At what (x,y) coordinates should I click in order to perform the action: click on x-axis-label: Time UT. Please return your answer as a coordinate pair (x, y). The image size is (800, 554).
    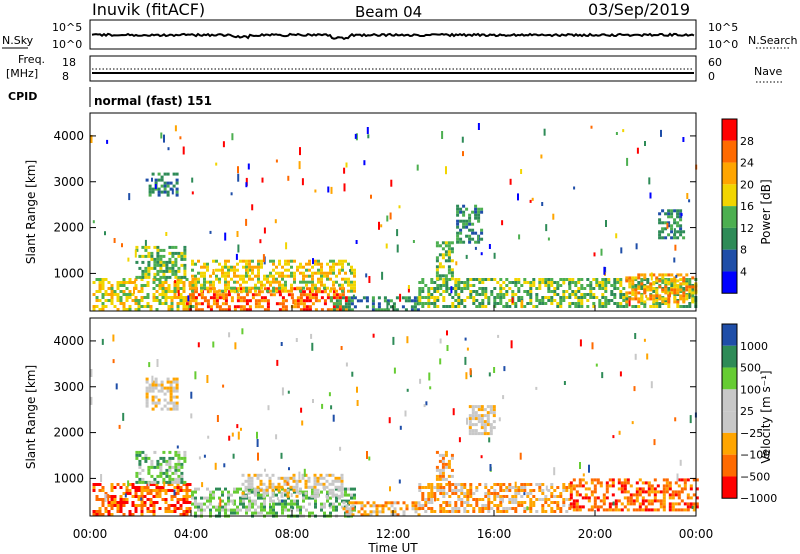
    Looking at the image, I should click on (392, 547).